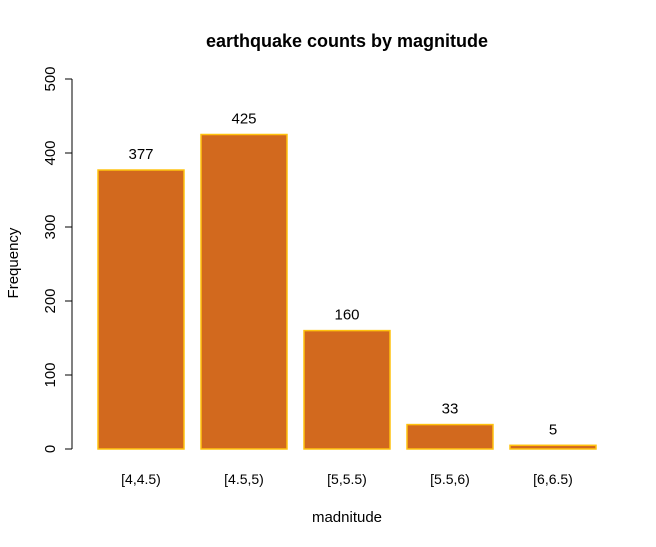  I want to click on y-tick-label: 300, so click(50, 226).